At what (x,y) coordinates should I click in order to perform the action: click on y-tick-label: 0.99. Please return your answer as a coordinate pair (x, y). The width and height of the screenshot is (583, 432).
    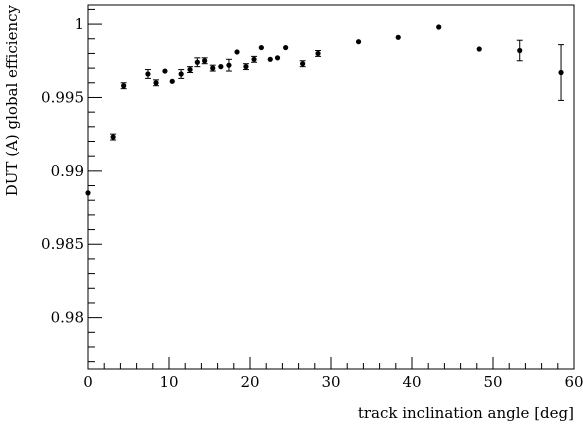
    Looking at the image, I should click on (67, 171).